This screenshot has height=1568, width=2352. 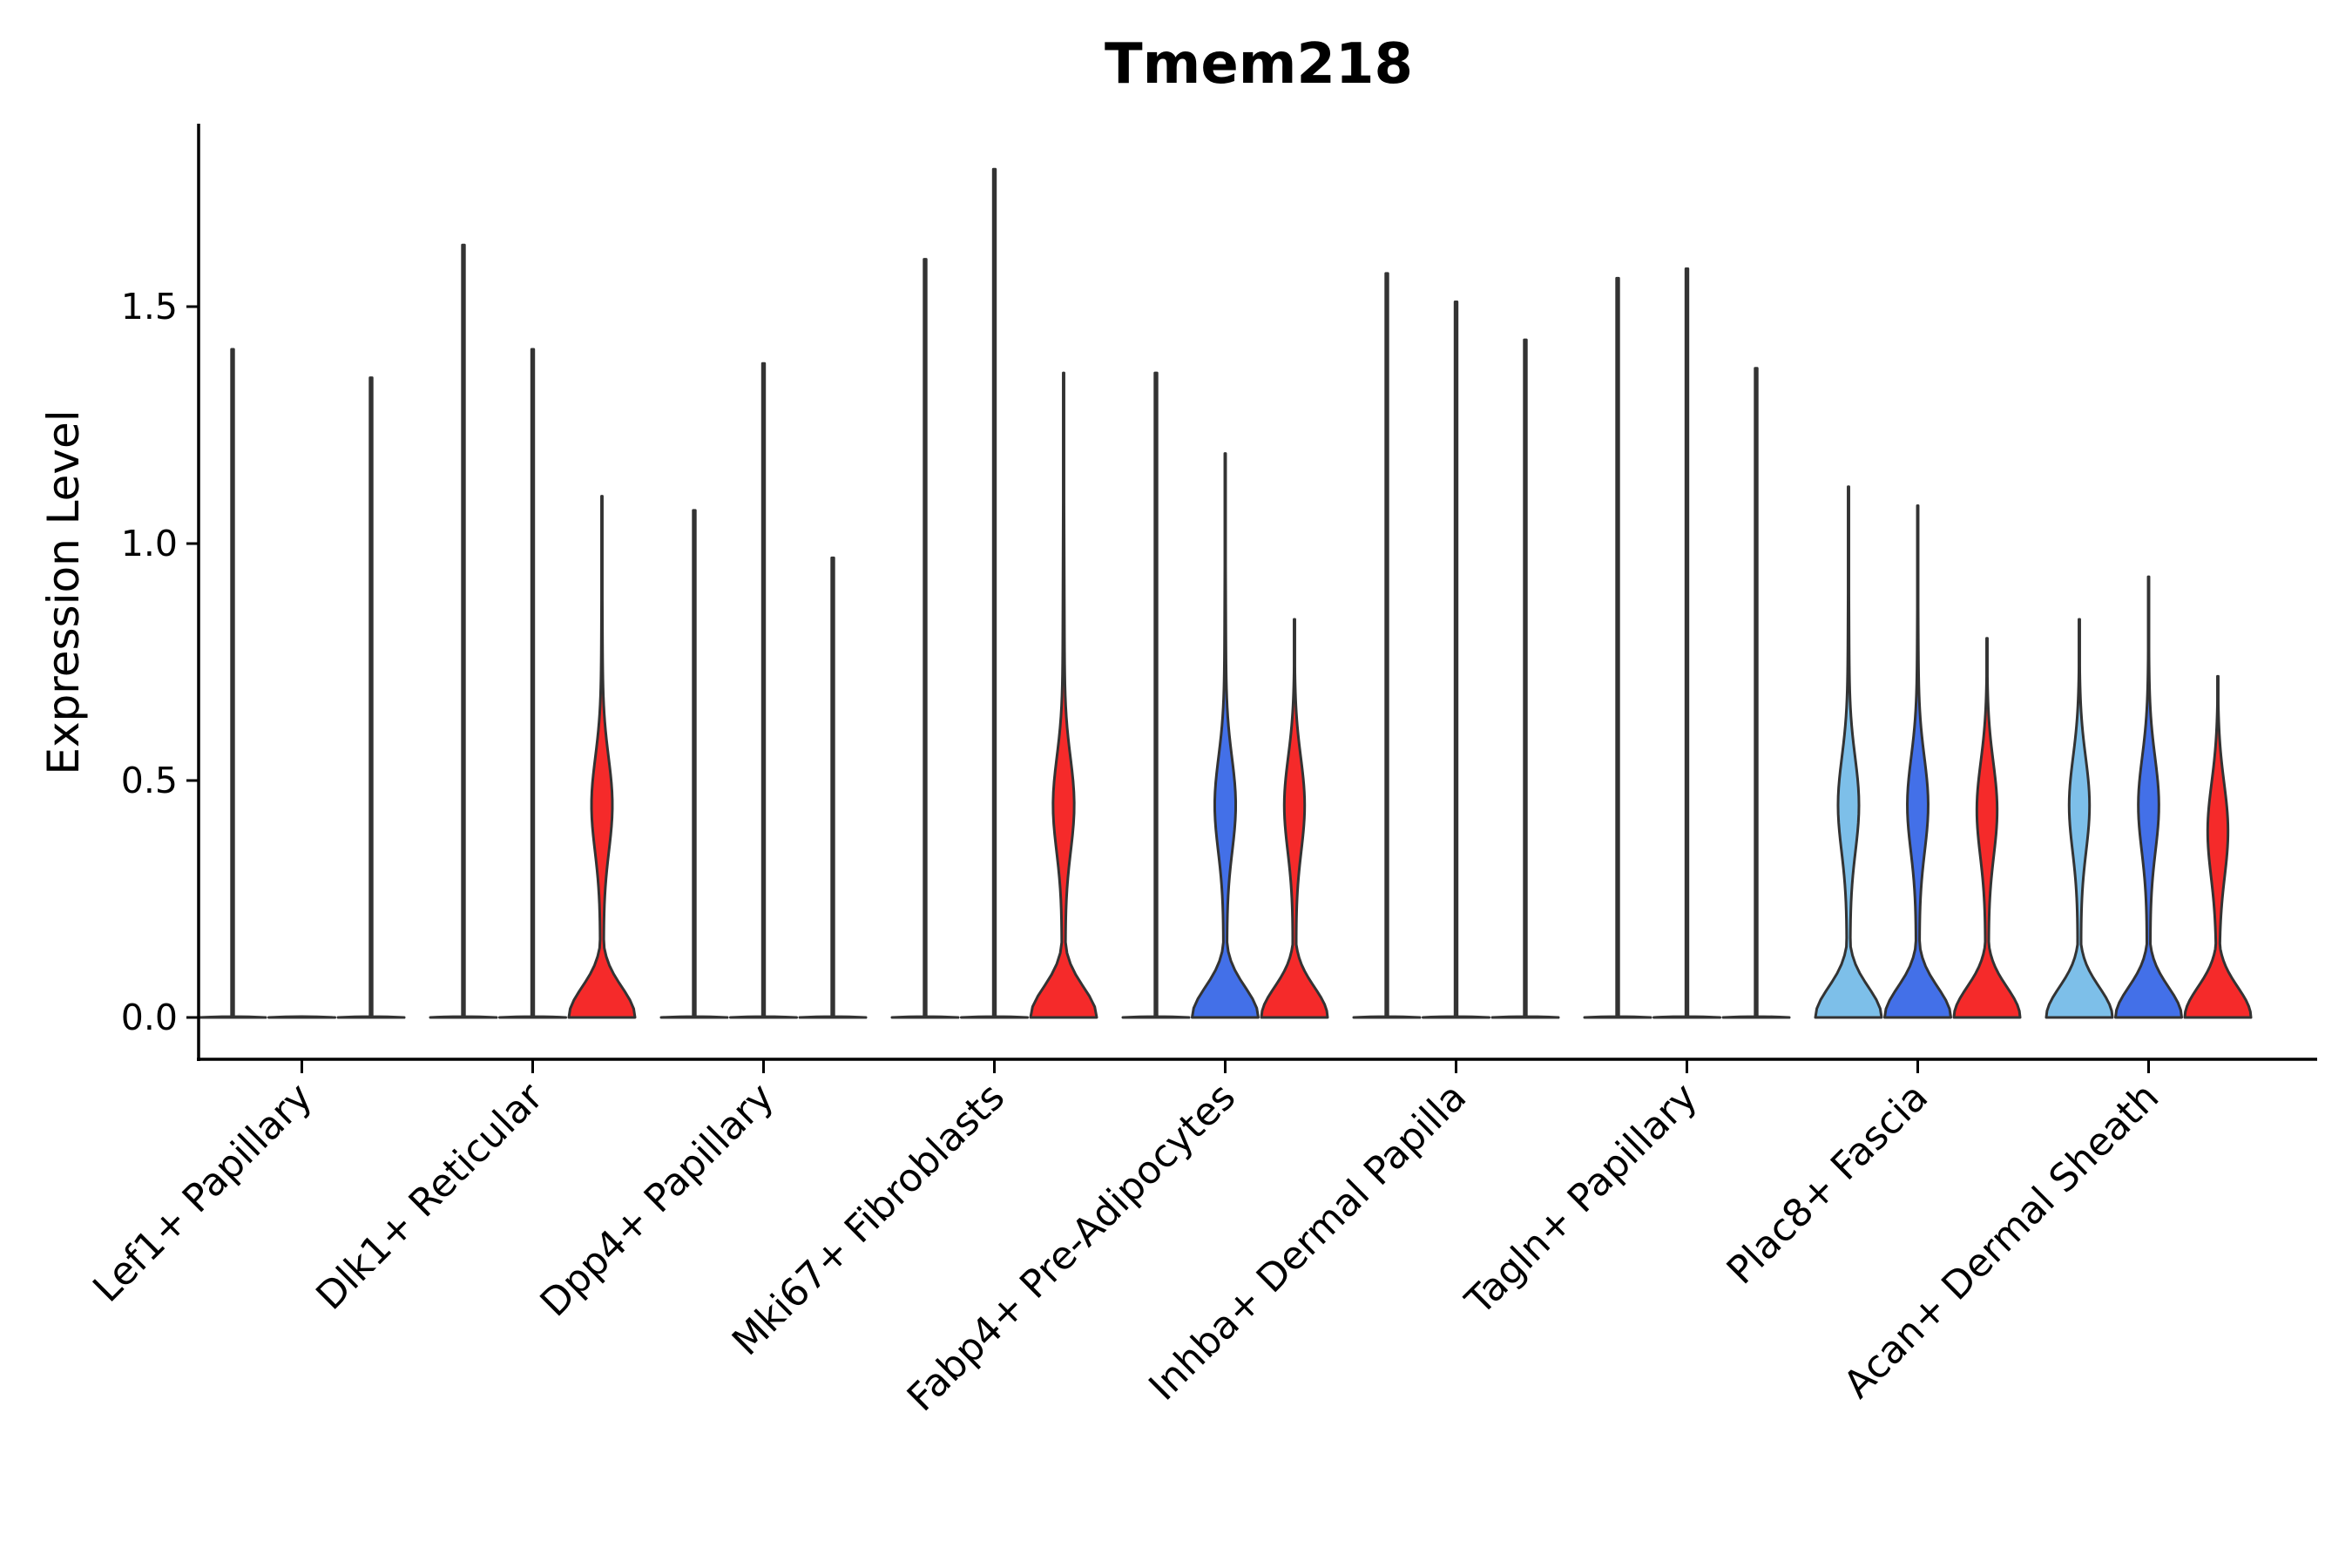 I want to click on x-tick-label: Plac8+ Fascia, so click(x=1828, y=1184).